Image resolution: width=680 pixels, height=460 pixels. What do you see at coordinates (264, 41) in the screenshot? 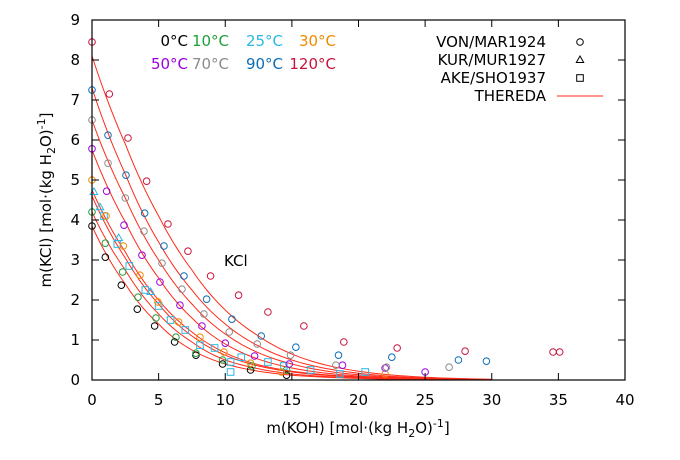
I see `temperature-label: 25°C` at bounding box center [264, 41].